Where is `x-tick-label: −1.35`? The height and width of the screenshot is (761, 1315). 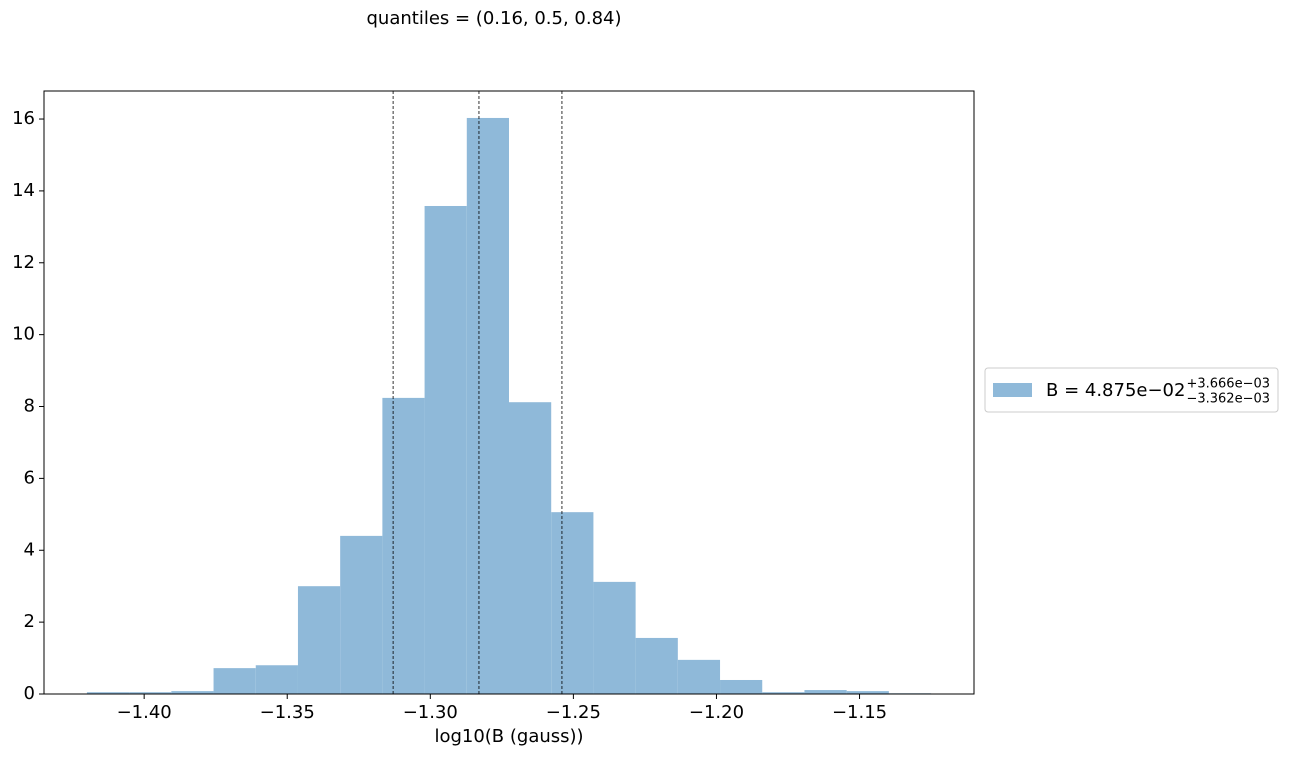
x-tick-label: −1.35 is located at coordinates (287, 712).